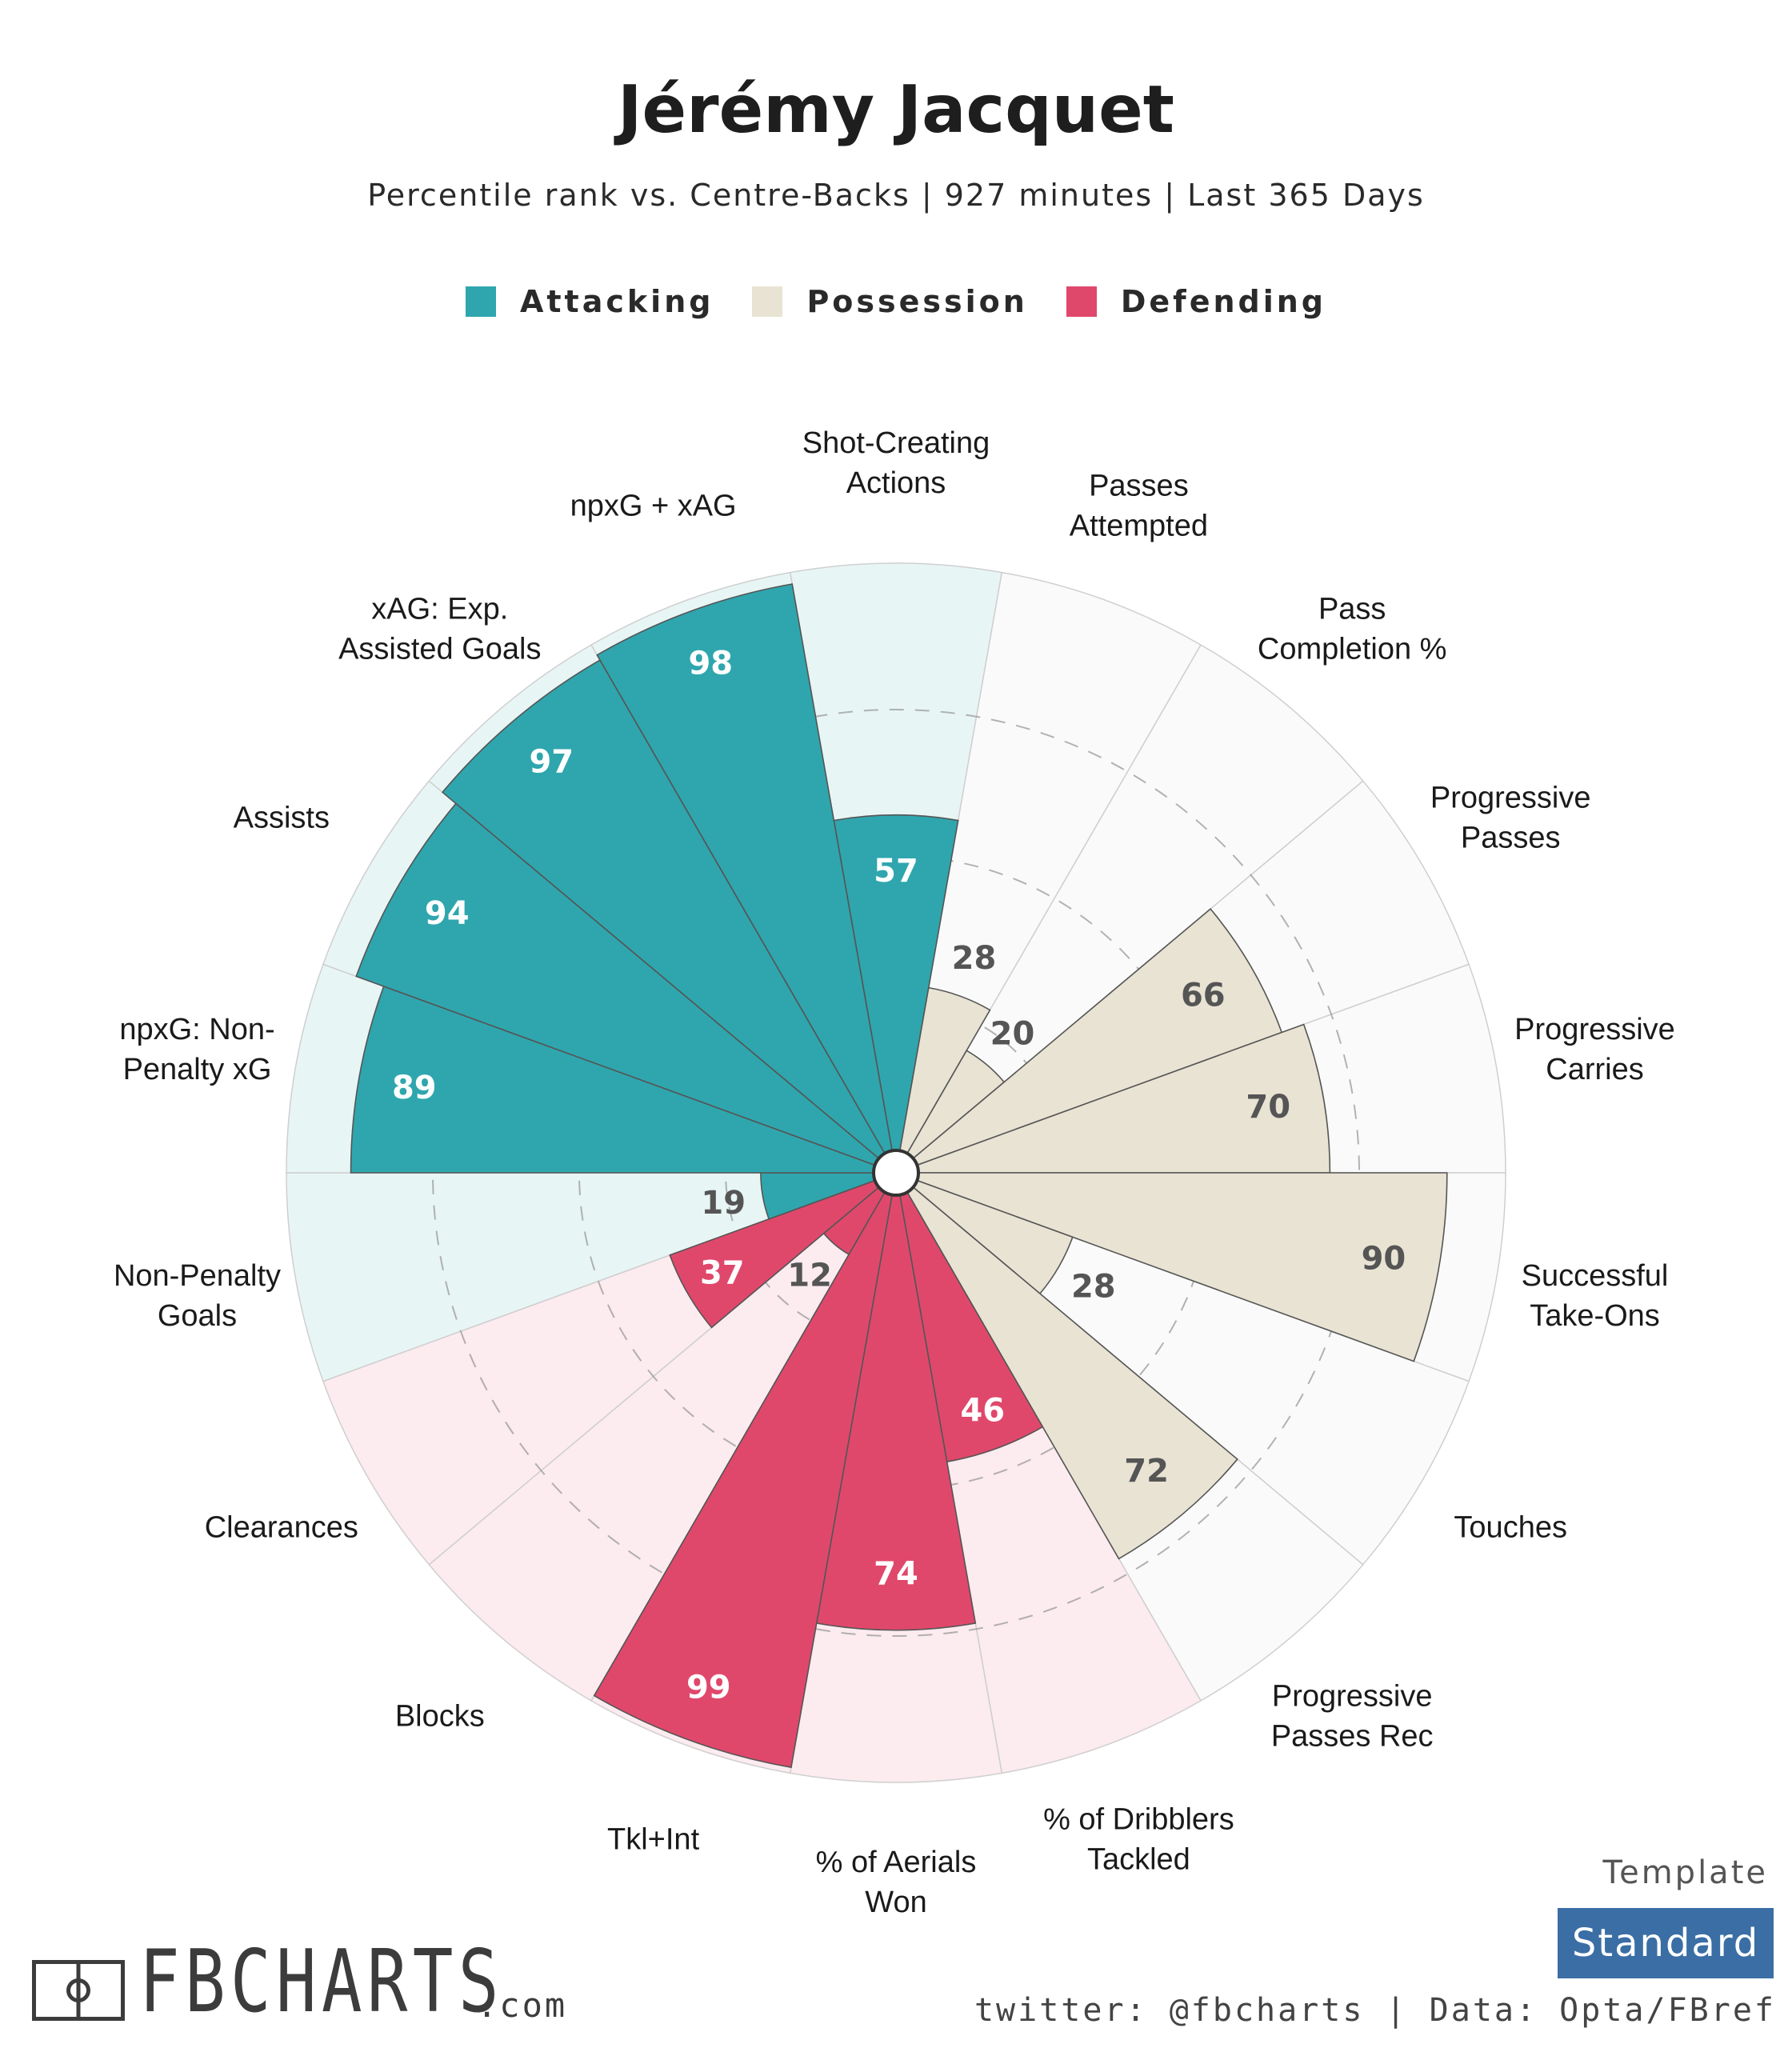 The width and height of the screenshot is (1792, 2048). Describe the element at coordinates (439, 629) in the screenshot. I see `category-label-xag-exp-assisted-goals: xAG: Exp. Assisted Goals` at that location.